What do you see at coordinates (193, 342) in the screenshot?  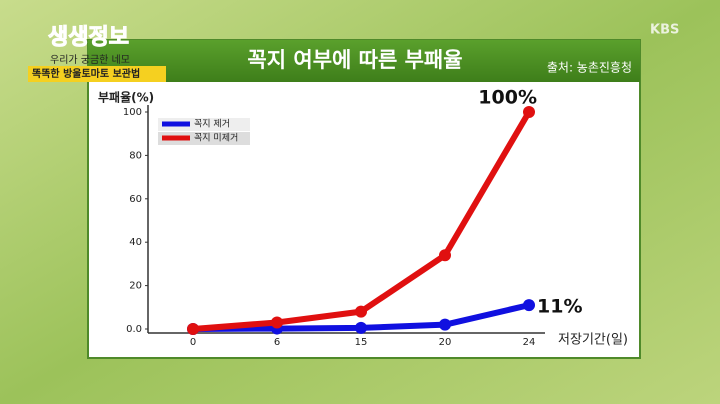 I see `x-tick-label: 0` at bounding box center [193, 342].